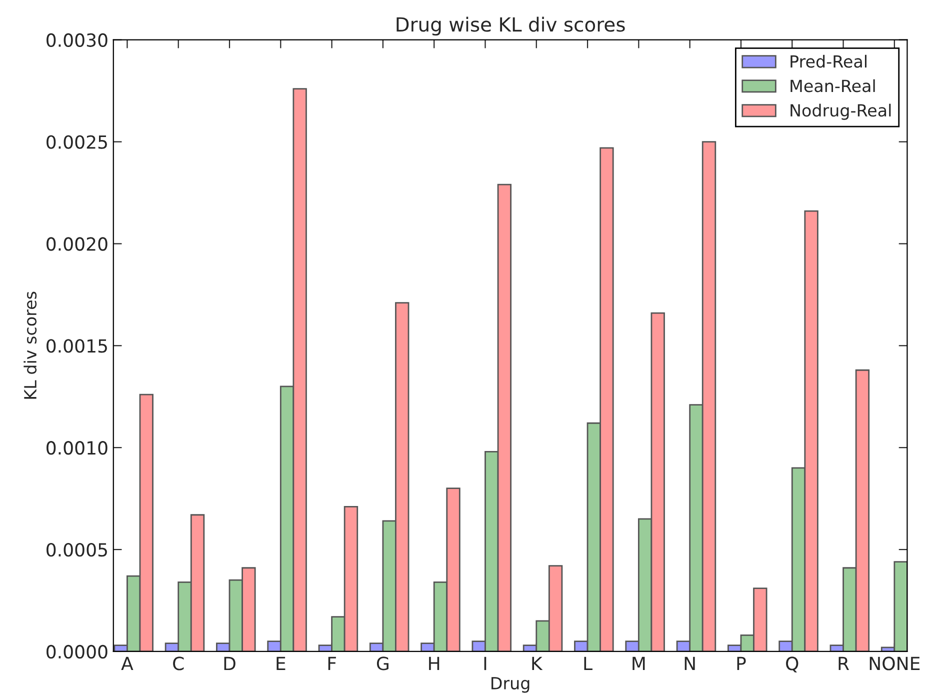 The width and height of the screenshot is (945, 699). What do you see at coordinates (741, 663) in the screenshot?
I see `x-tick-label: P` at bounding box center [741, 663].